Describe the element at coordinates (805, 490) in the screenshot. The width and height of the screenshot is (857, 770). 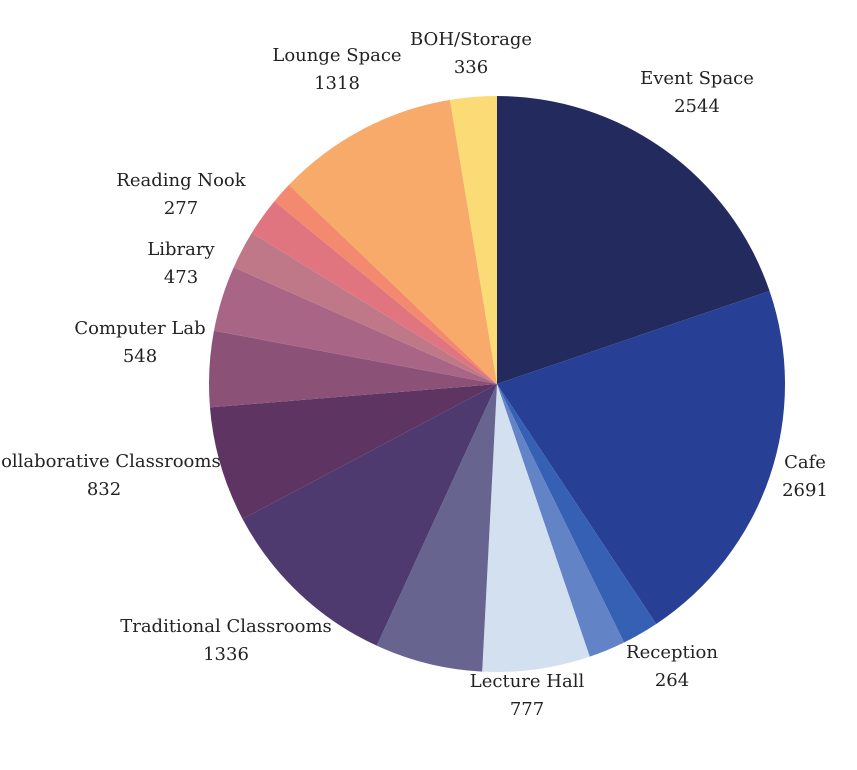
I see `slice-value-cafe: 2691` at that location.